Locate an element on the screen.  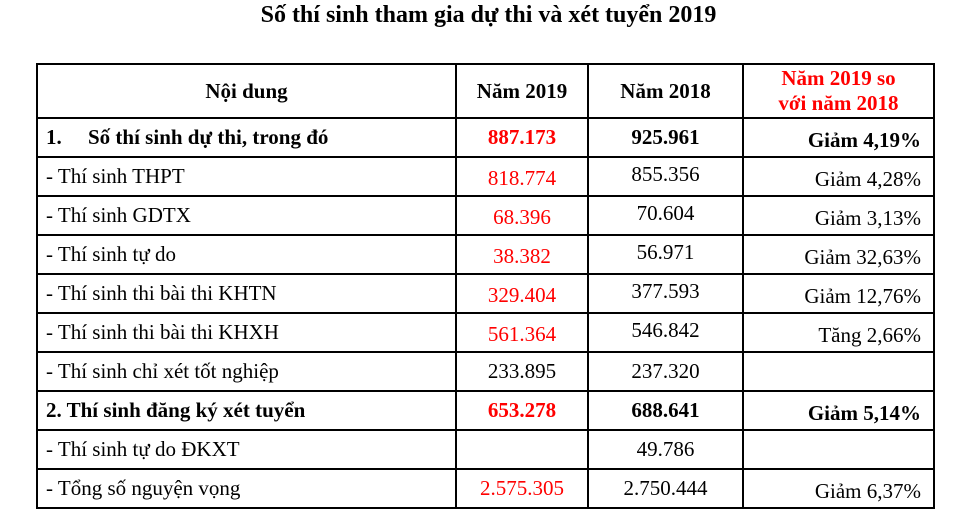
column-header-nam-2019: Năm 2019 is located at coordinates (522, 91).